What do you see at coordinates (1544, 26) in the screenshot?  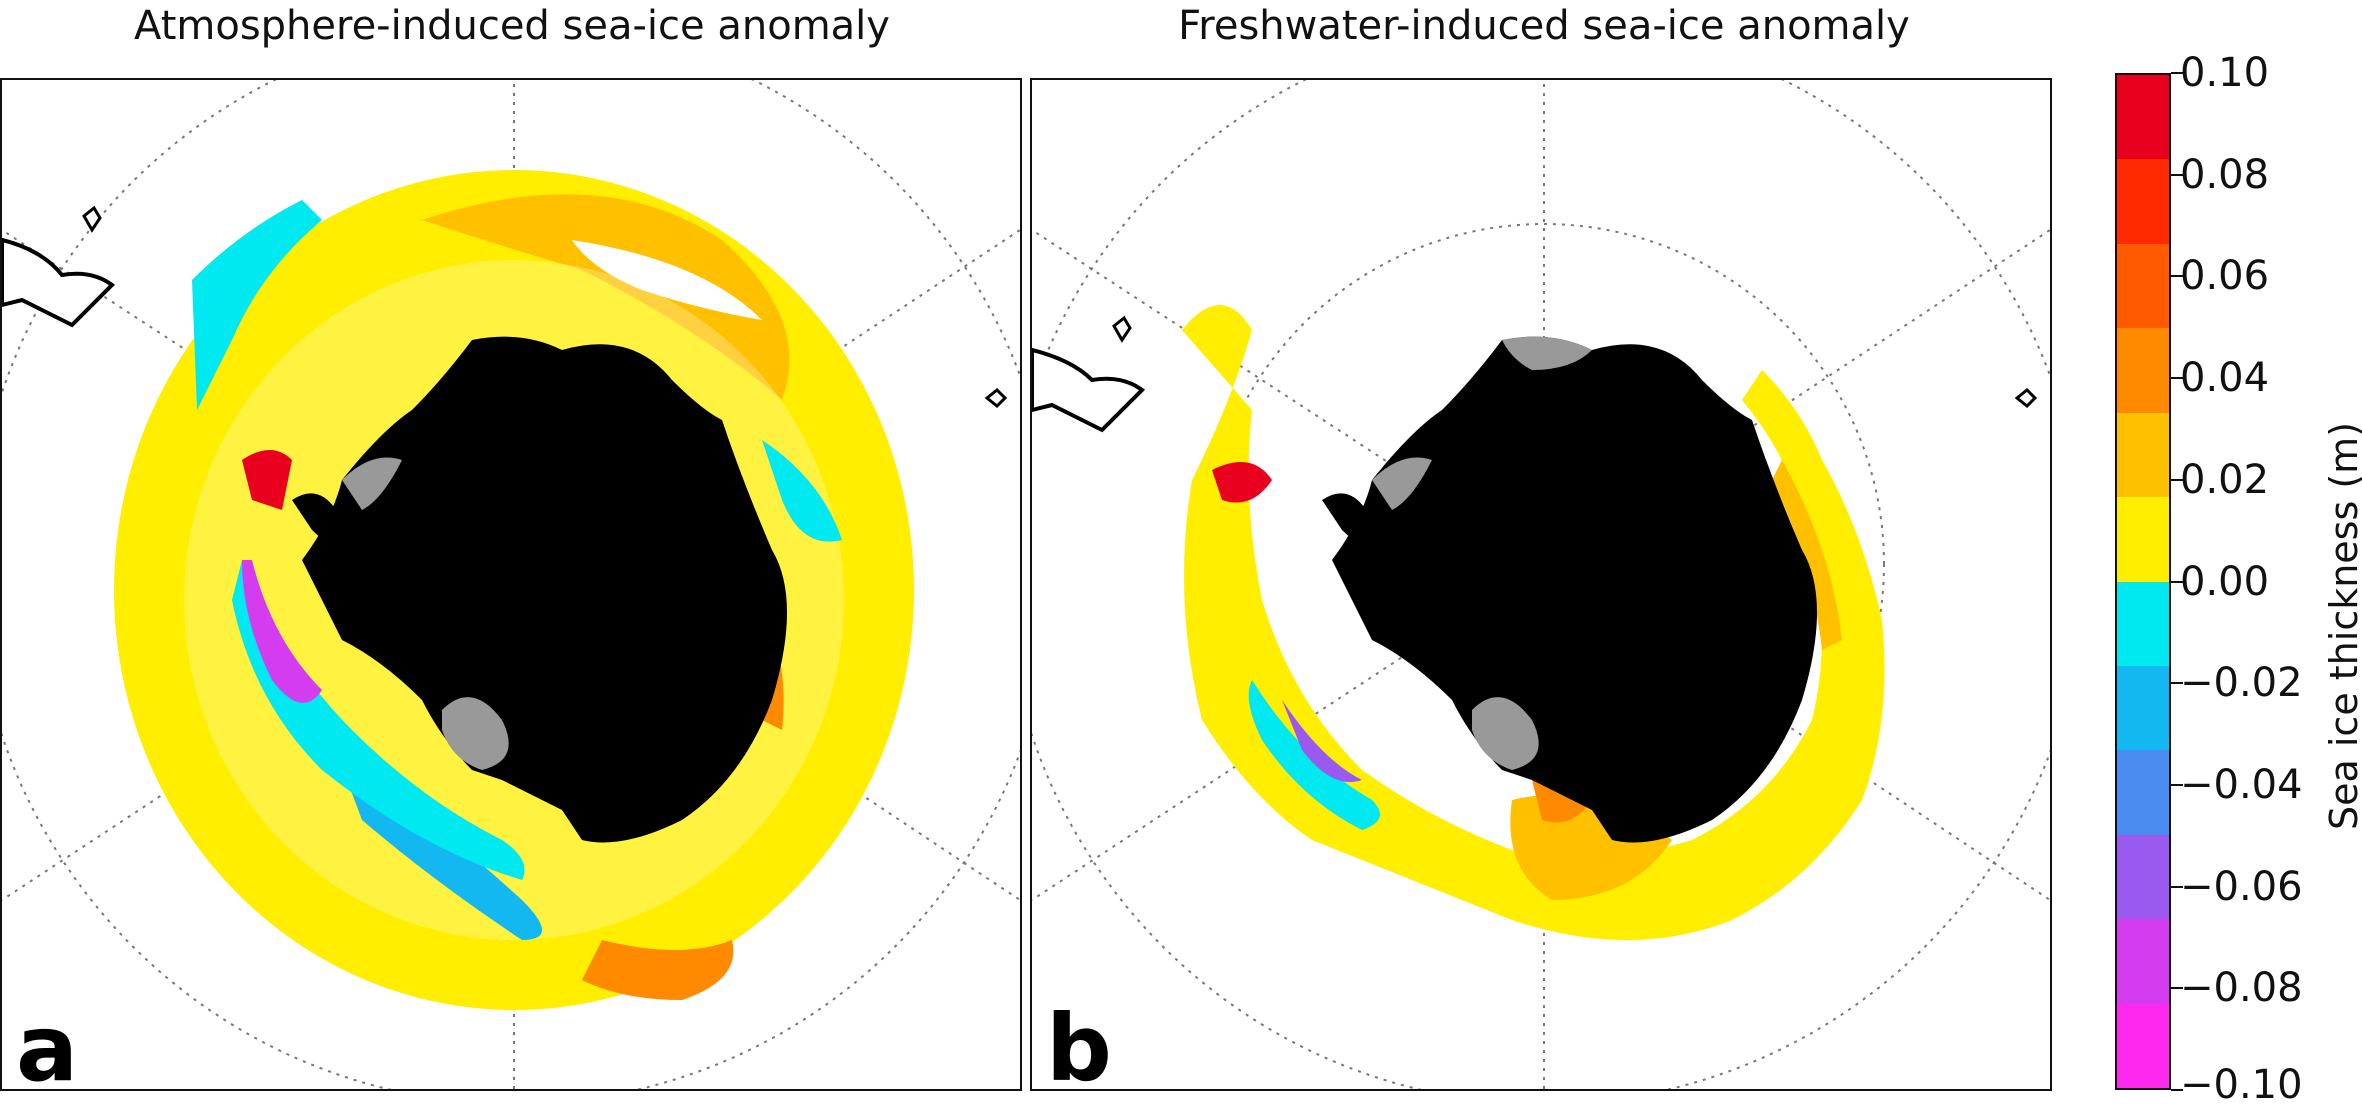 I see `panel-b-title: Freshwater-induced sea-ice anomaly` at bounding box center [1544, 26].